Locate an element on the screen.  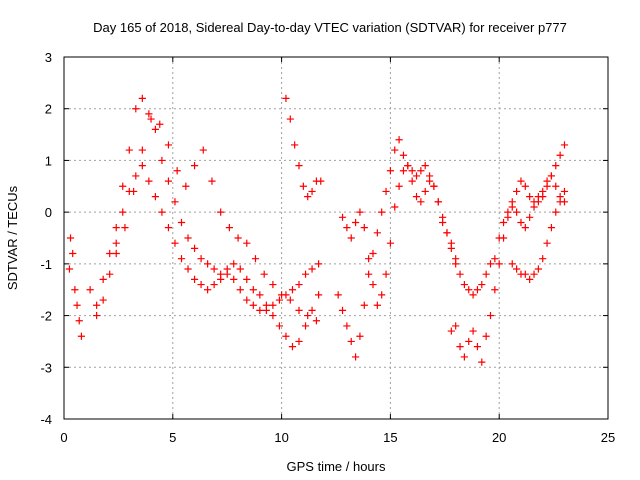
y-tick-label: 3 is located at coordinates (48, 57).